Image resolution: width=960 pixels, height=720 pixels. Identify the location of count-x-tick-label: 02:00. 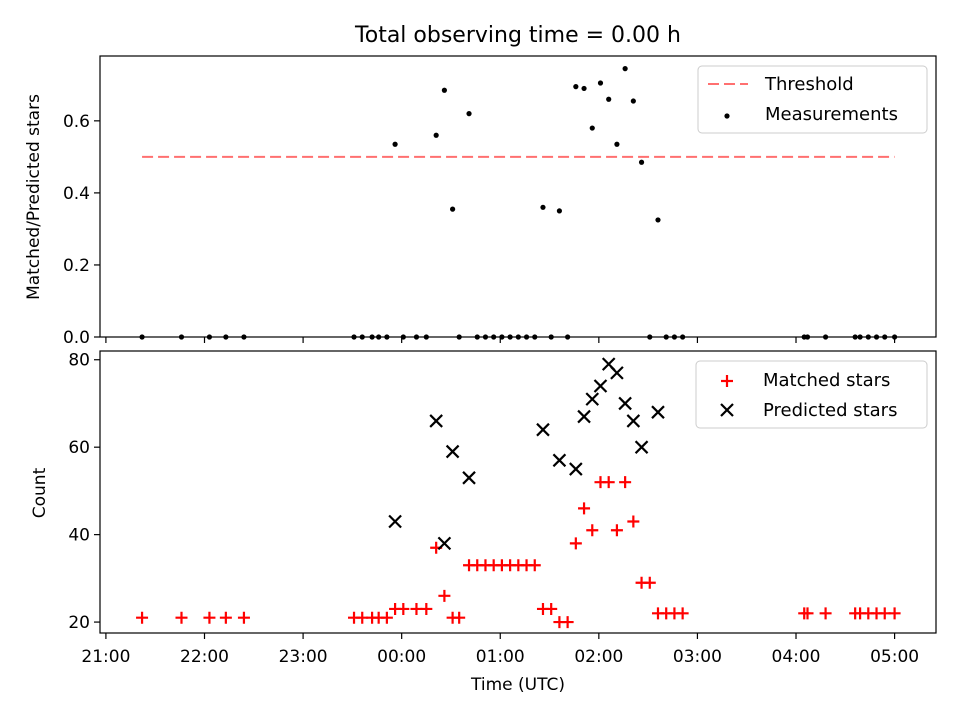
(598, 657).